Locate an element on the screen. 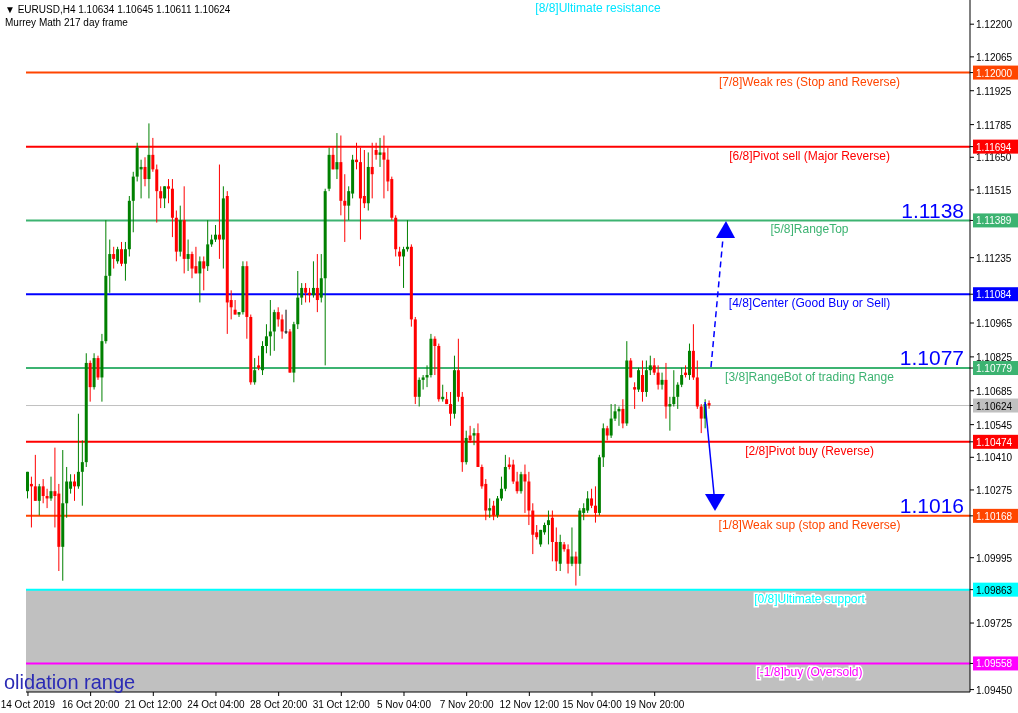 This screenshot has height=713, width=1018. y-tick-label: 1.10474 is located at coordinates (994, 442).